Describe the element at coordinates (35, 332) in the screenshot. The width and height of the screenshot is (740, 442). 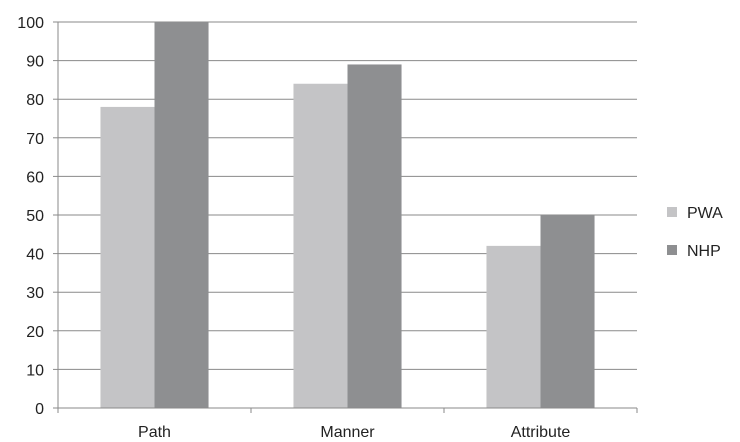
I see `y-tick-label: 20` at that location.